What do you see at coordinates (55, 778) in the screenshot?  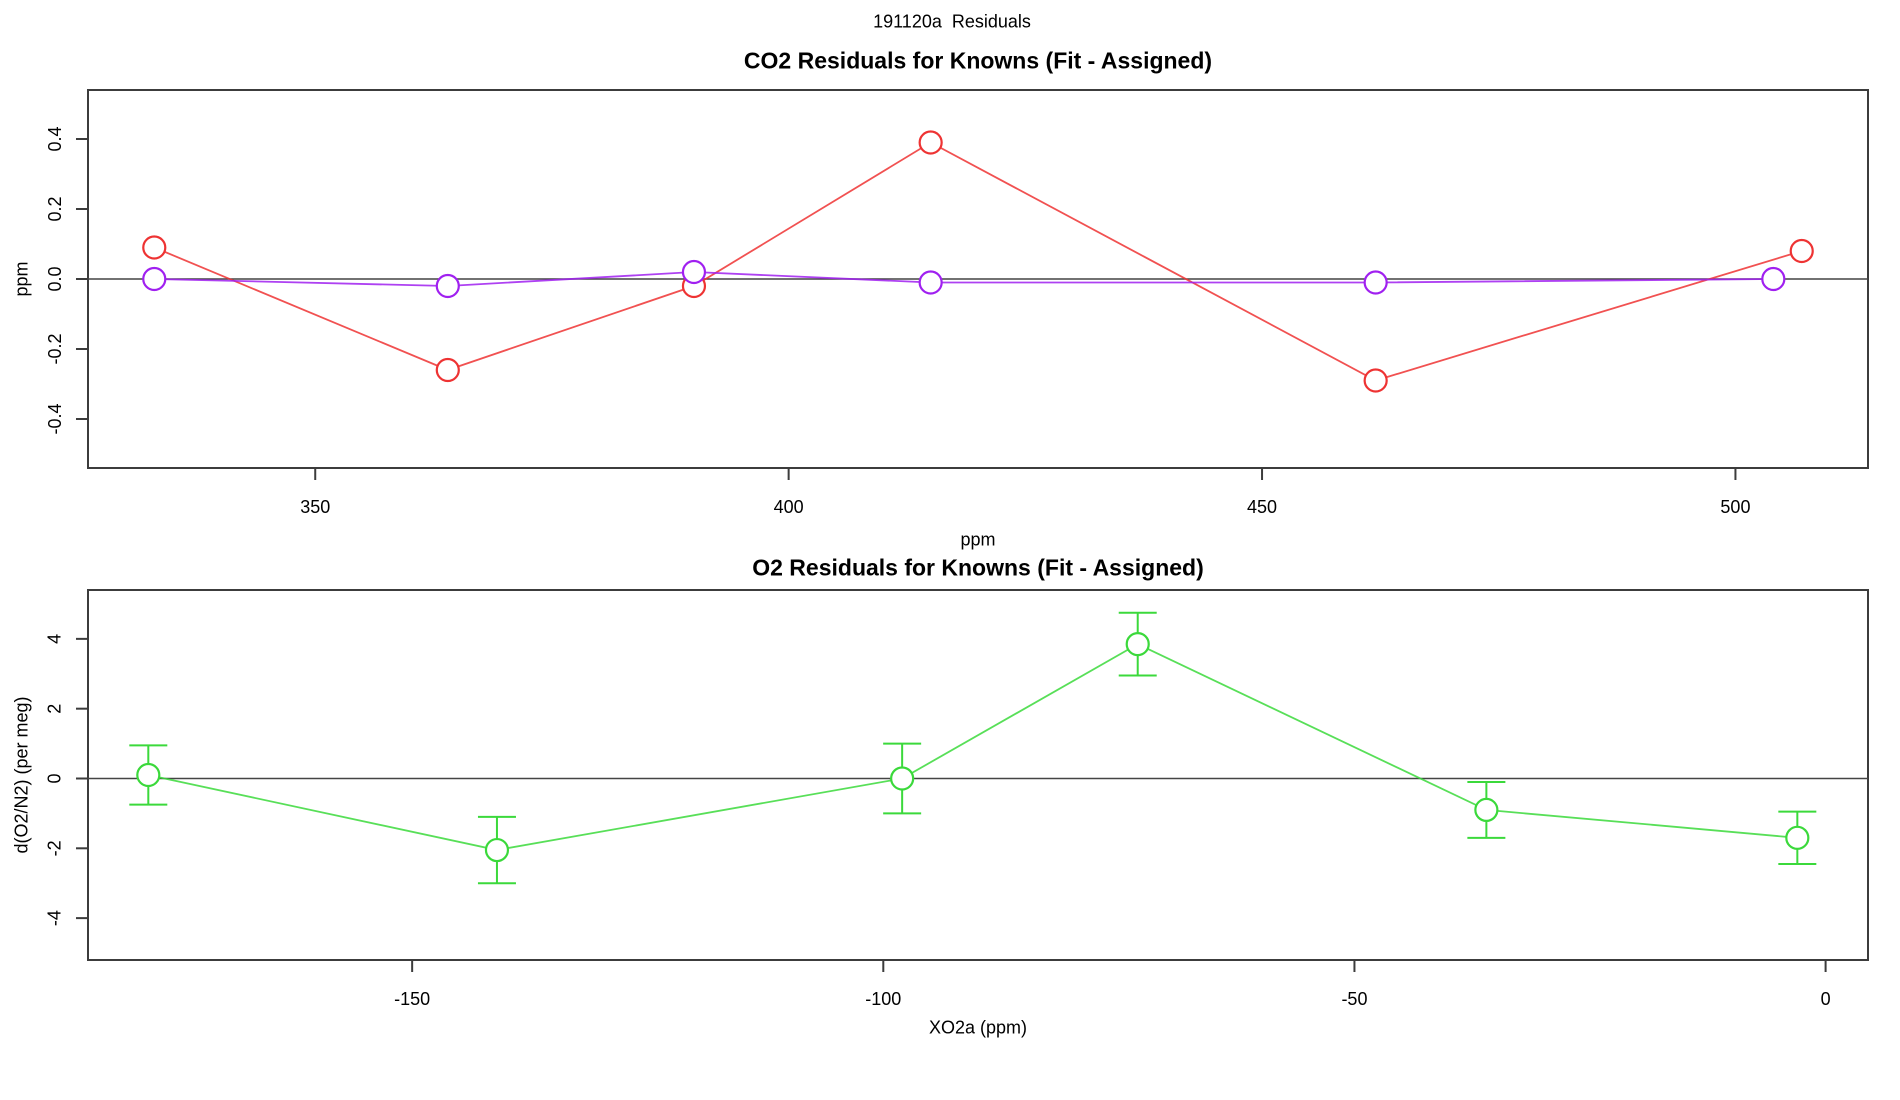 I see `y-tick-label: 0` at bounding box center [55, 778].